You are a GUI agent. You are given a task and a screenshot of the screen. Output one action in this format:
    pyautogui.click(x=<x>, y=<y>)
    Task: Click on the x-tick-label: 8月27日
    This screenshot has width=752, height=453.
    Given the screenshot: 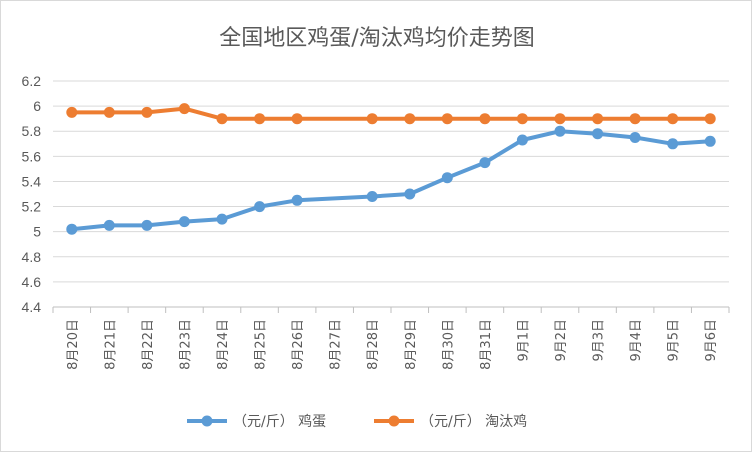 What is the action you would take?
    pyautogui.click(x=336, y=344)
    